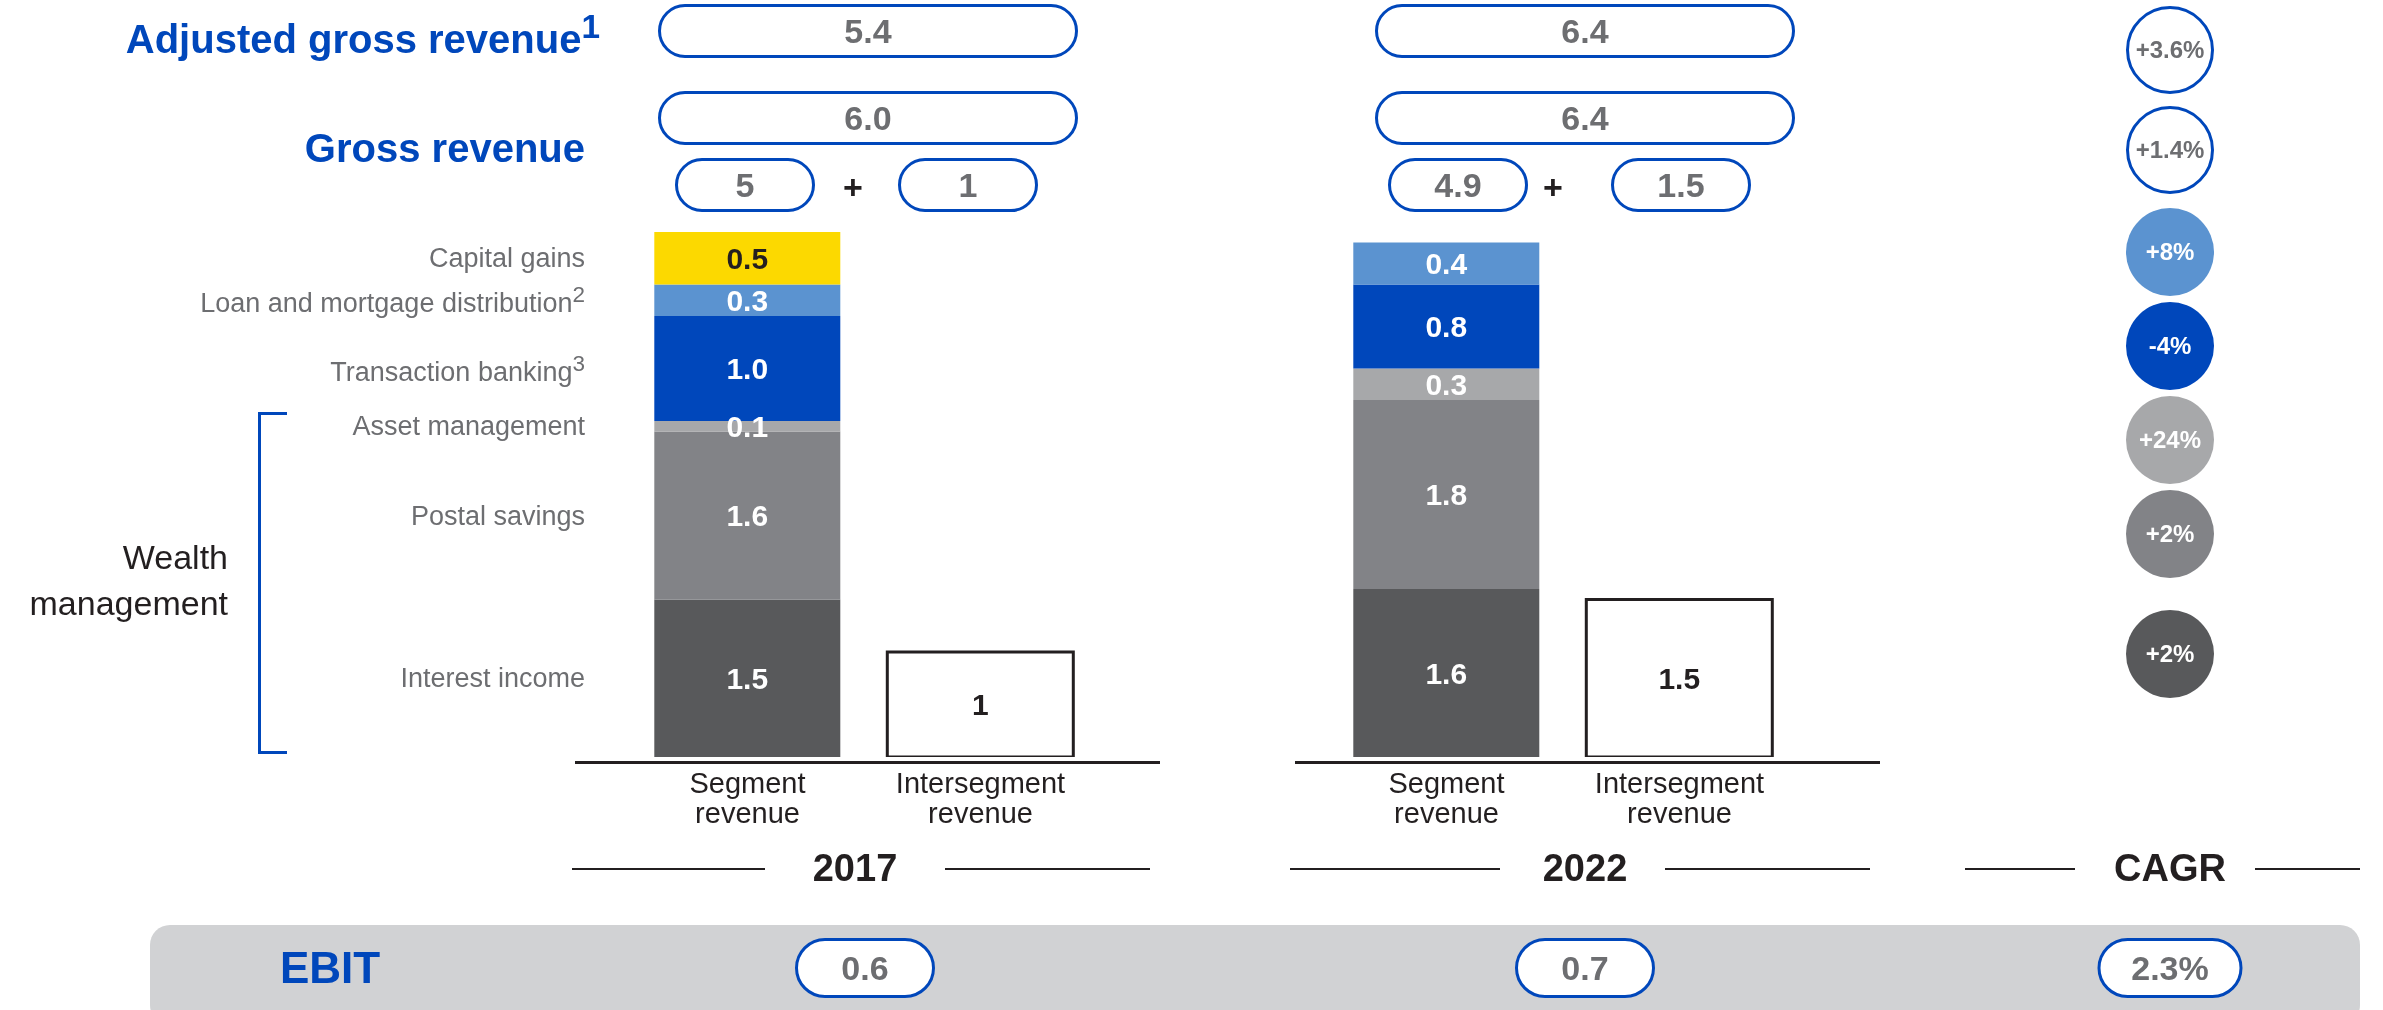 Image resolution: width=2383 pixels, height=1010 pixels. What do you see at coordinates (2170, 252) in the screenshot?
I see `text: +8%` at bounding box center [2170, 252].